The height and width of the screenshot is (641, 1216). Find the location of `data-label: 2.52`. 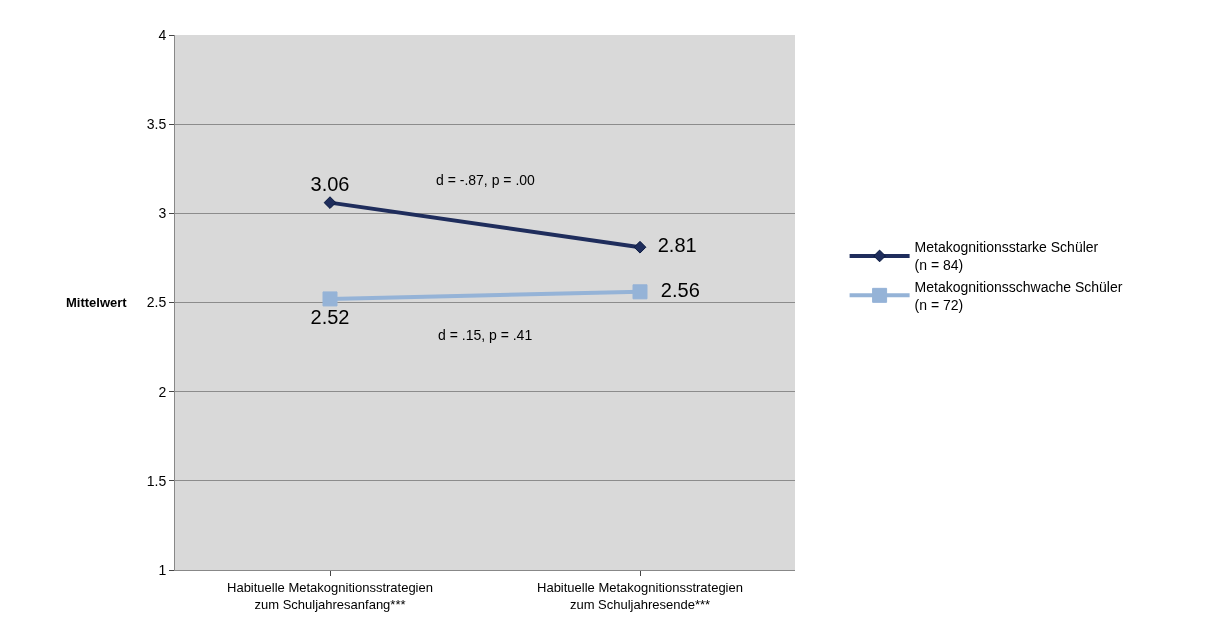

data-label: 2.52 is located at coordinates (330, 316).